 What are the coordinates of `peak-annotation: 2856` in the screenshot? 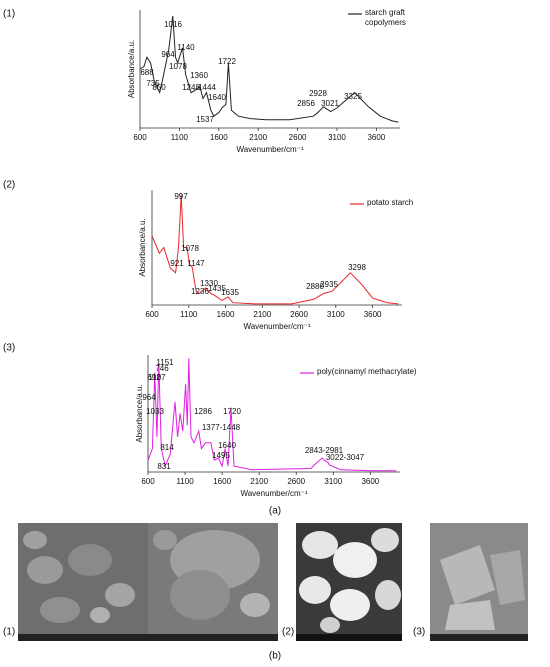 It's located at (306, 103).